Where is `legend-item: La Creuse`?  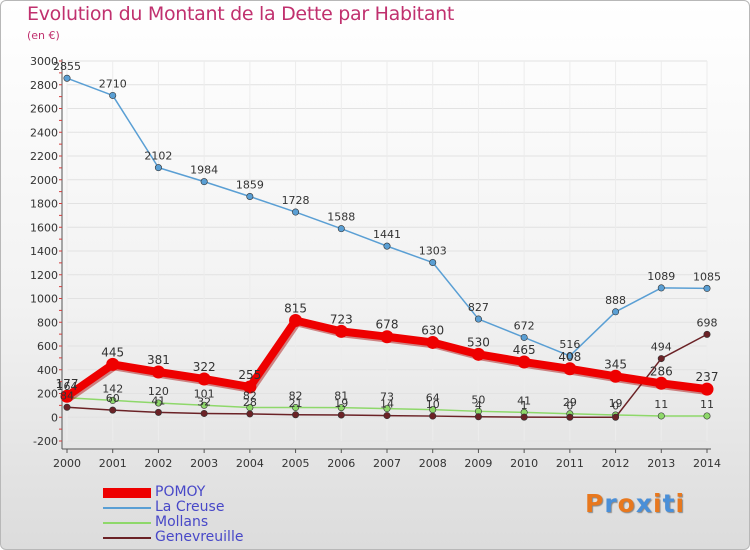 legend-item: La Creuse is located at coordinates (203, 507).